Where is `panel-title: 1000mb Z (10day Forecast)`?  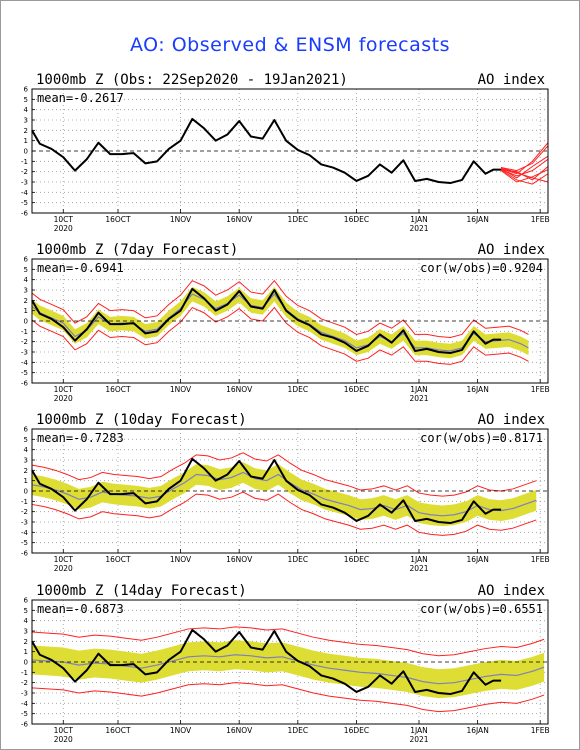
panel-title: 1000mb Z (10day Forecast) is located at coordinates (141, 420).